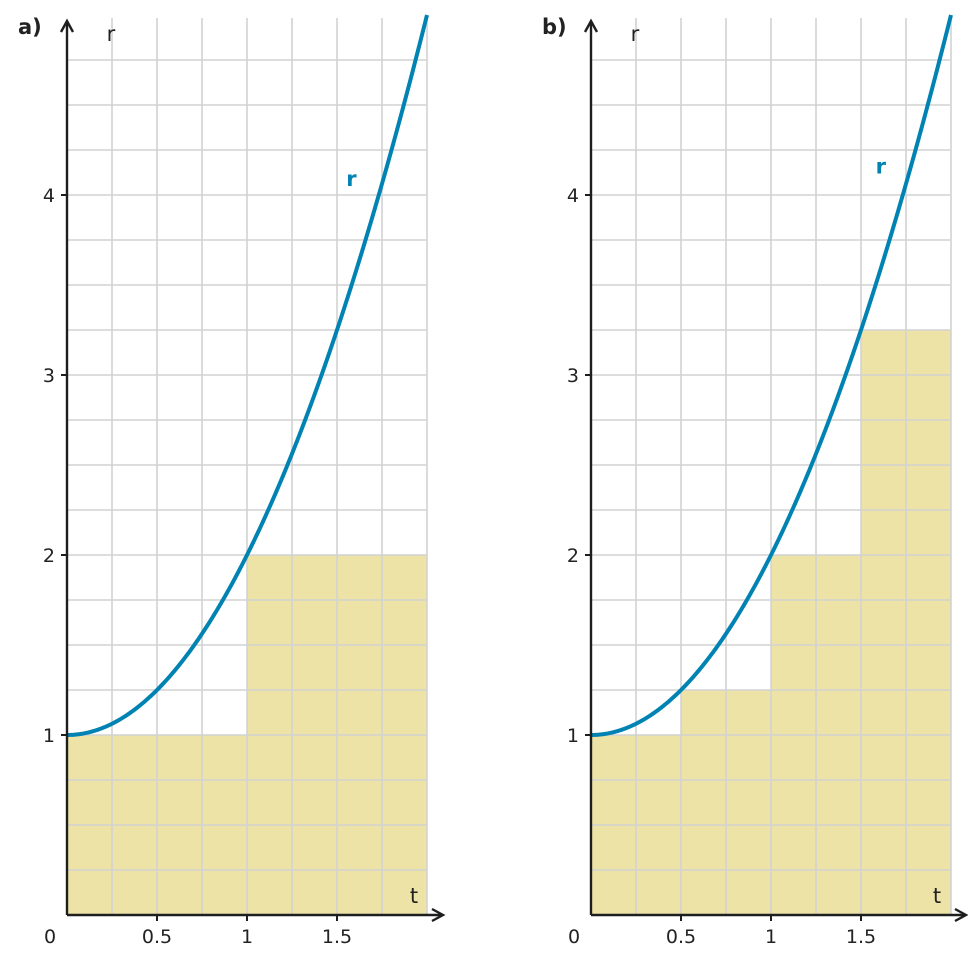 This screenshot has width=968, height=965. Describe the element at coordinates (30, 27) in the screenshot. I see `panel-label: a)` at that location.